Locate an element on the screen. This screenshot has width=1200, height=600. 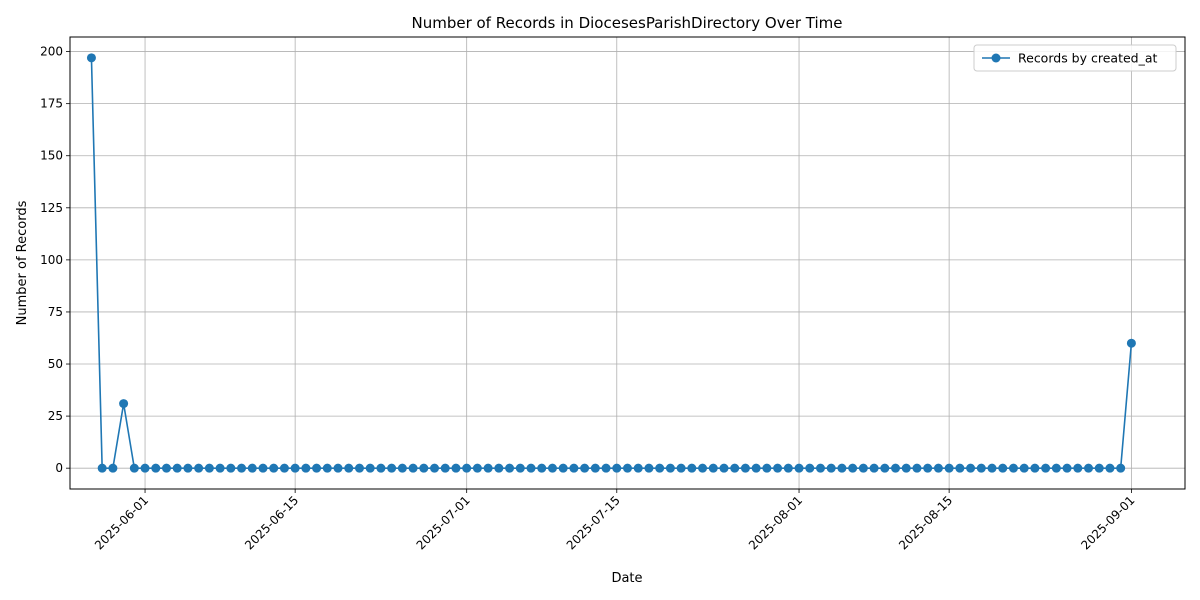
y-tick-label: 150 is located at coordinates (51, 156).